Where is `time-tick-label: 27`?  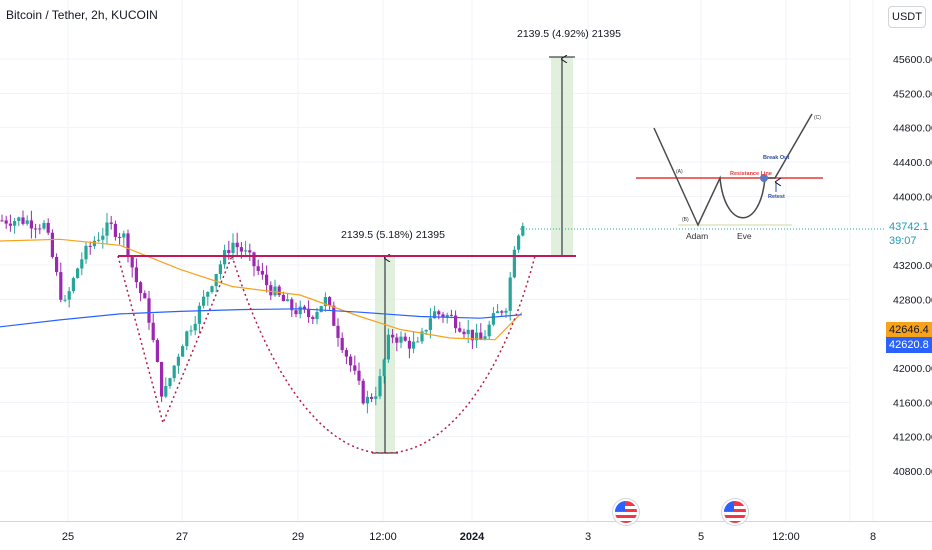
time-tick-label: 27 is located at coordinates (182, 537).